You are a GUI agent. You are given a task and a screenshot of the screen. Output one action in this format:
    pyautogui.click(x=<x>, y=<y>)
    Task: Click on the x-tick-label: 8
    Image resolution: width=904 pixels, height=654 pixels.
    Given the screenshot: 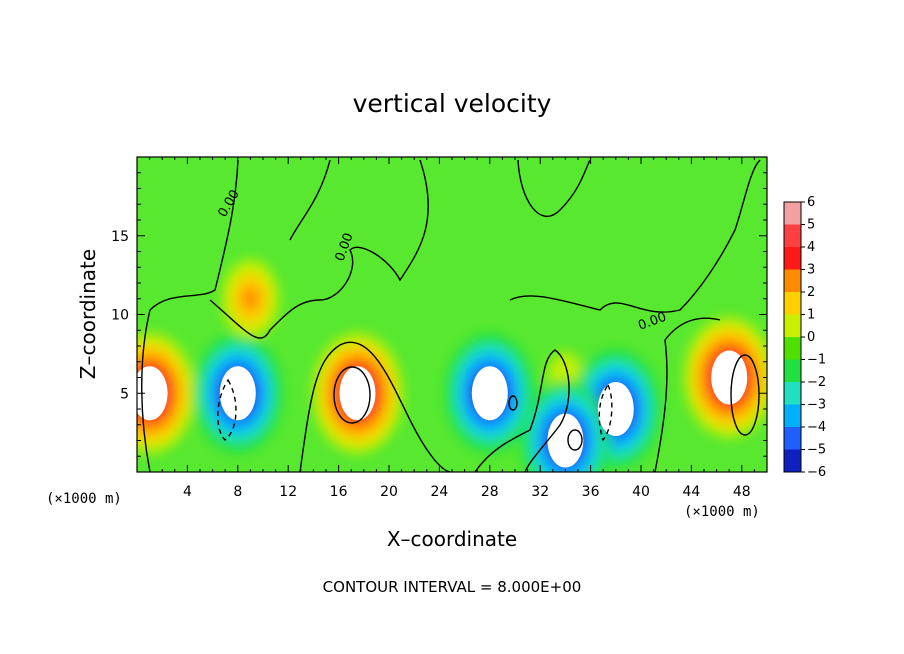 What is the action you would take?
    pyautogui.click(x=237, y=492)
    